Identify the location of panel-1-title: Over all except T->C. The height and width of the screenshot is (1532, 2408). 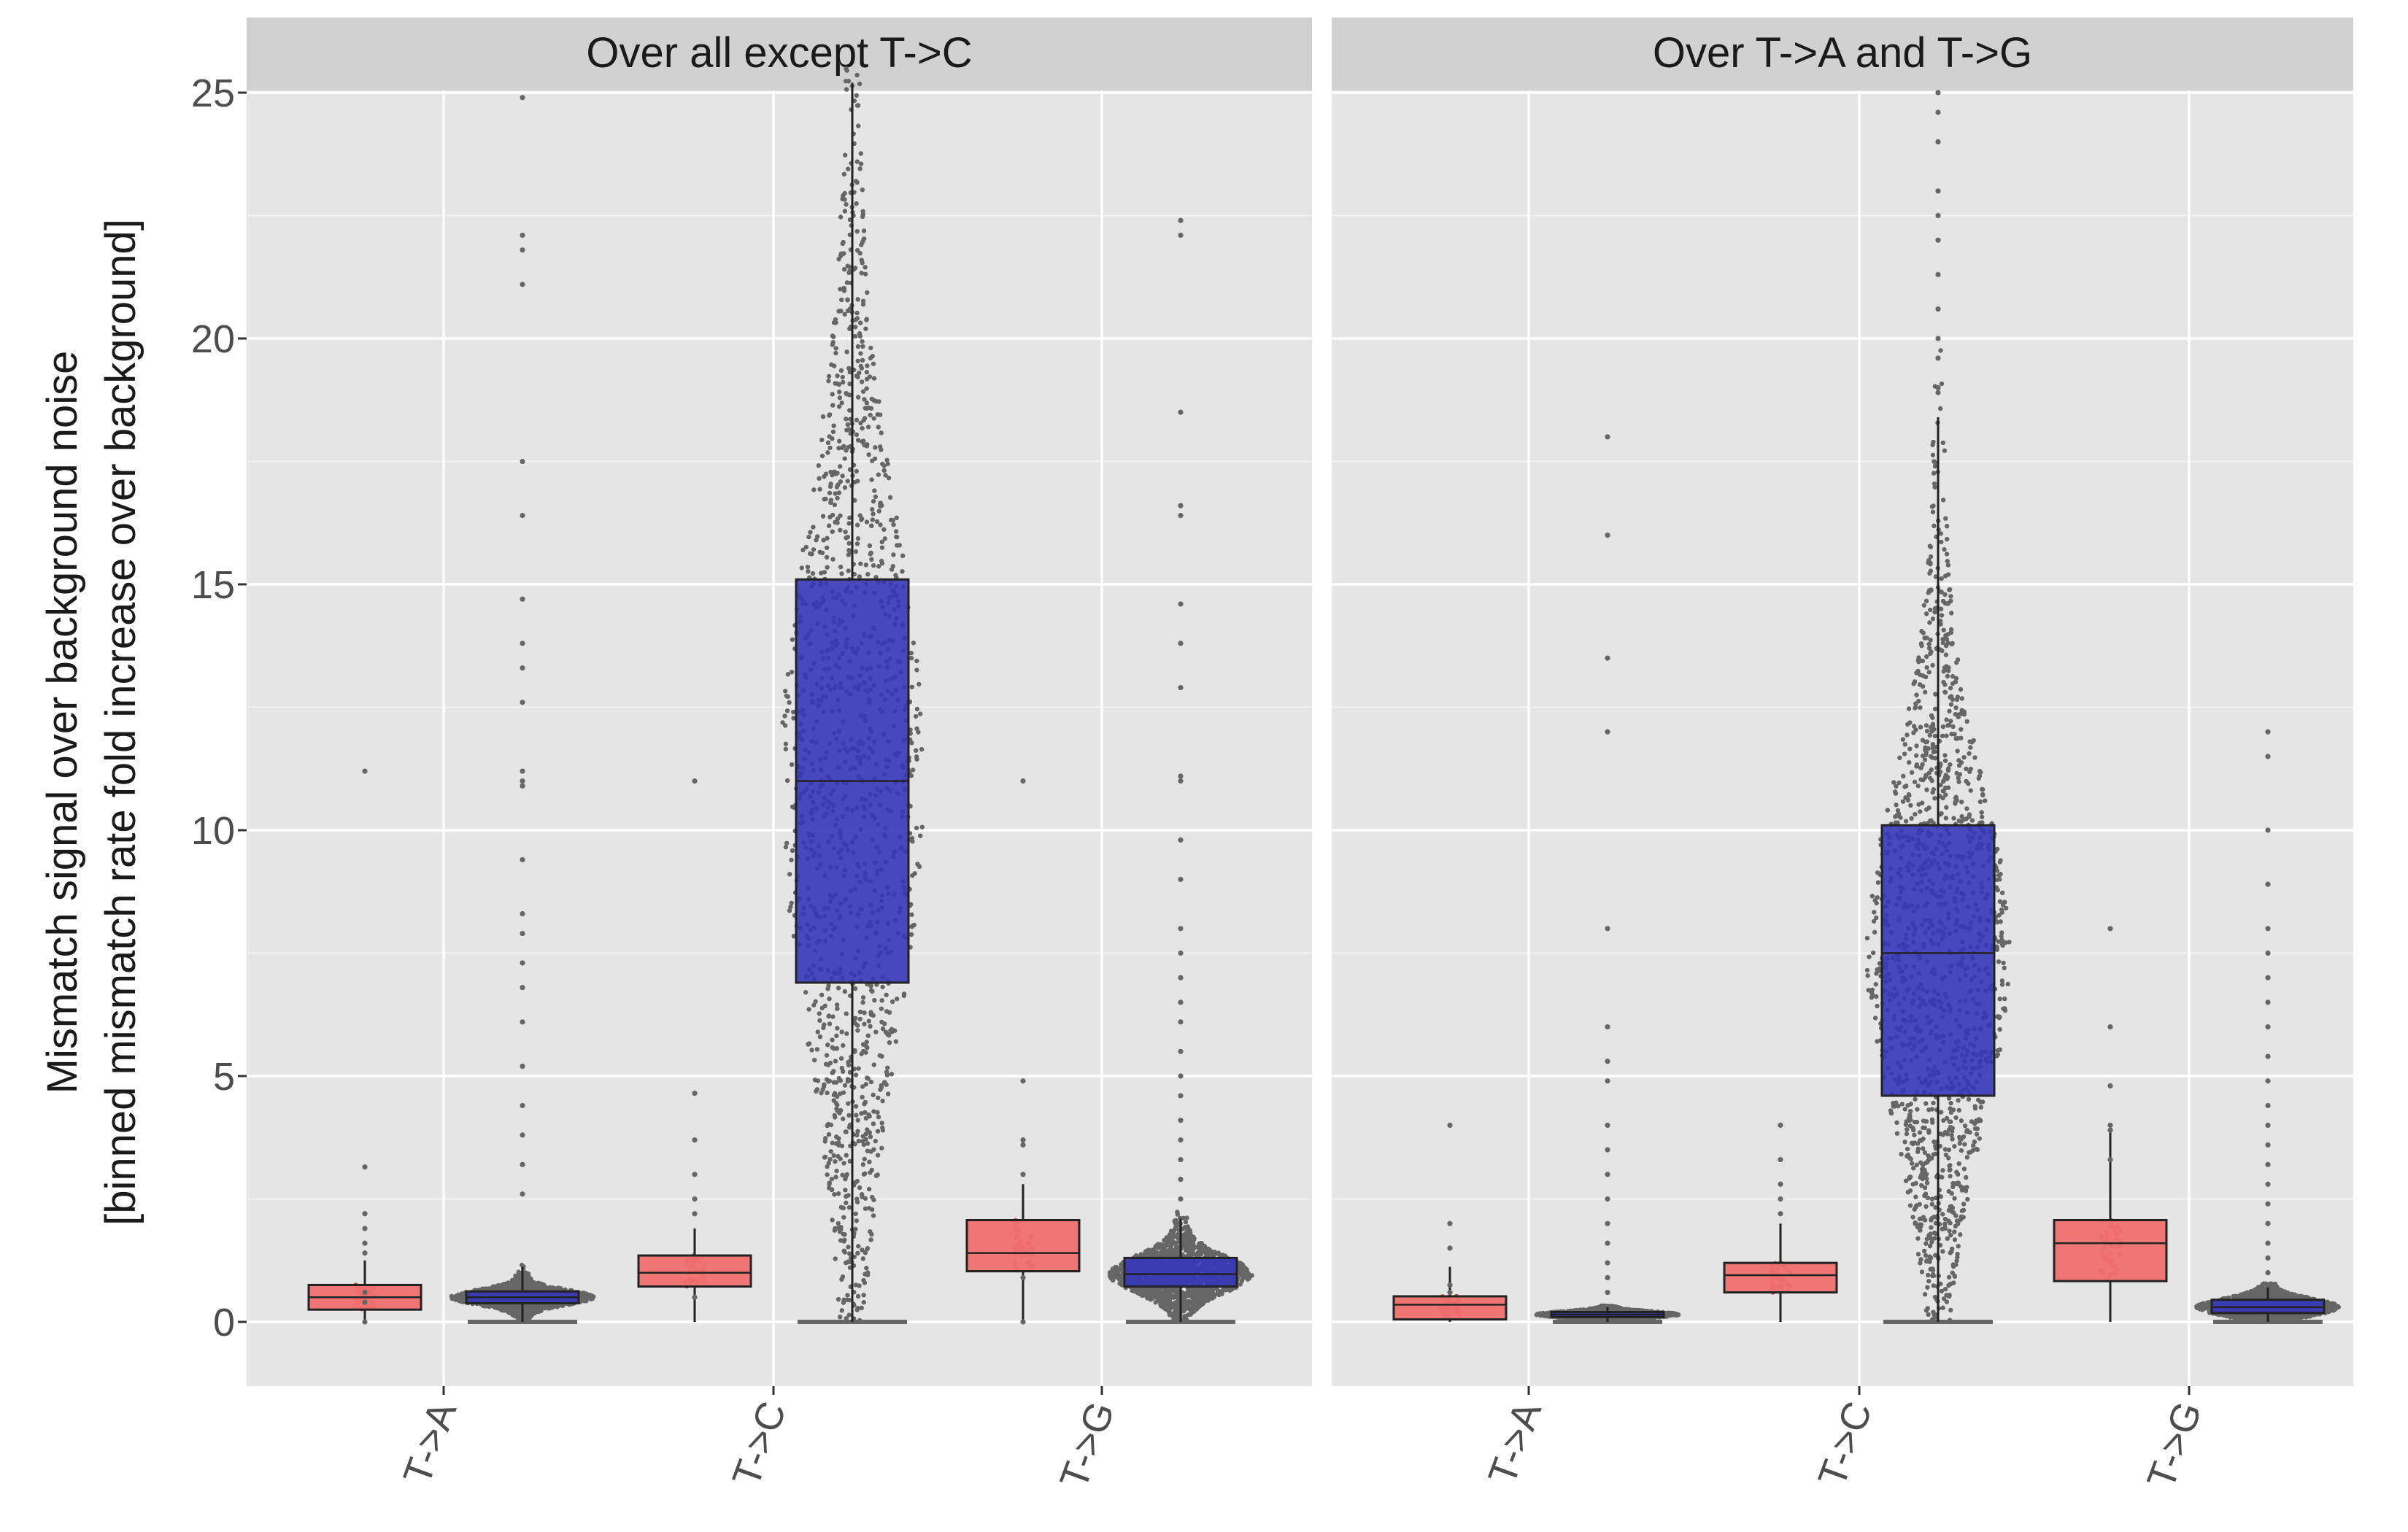
(779, 53).